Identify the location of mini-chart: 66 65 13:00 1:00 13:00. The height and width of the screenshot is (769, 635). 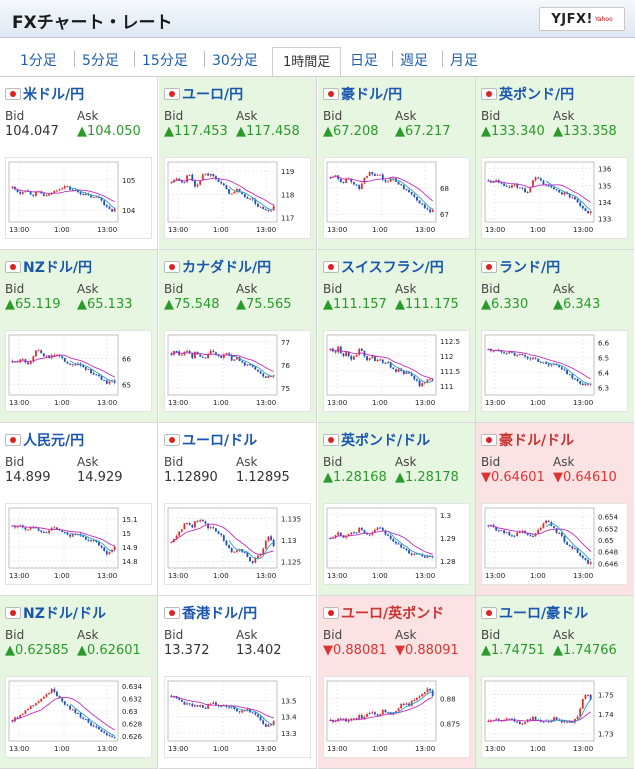
(78, 371).